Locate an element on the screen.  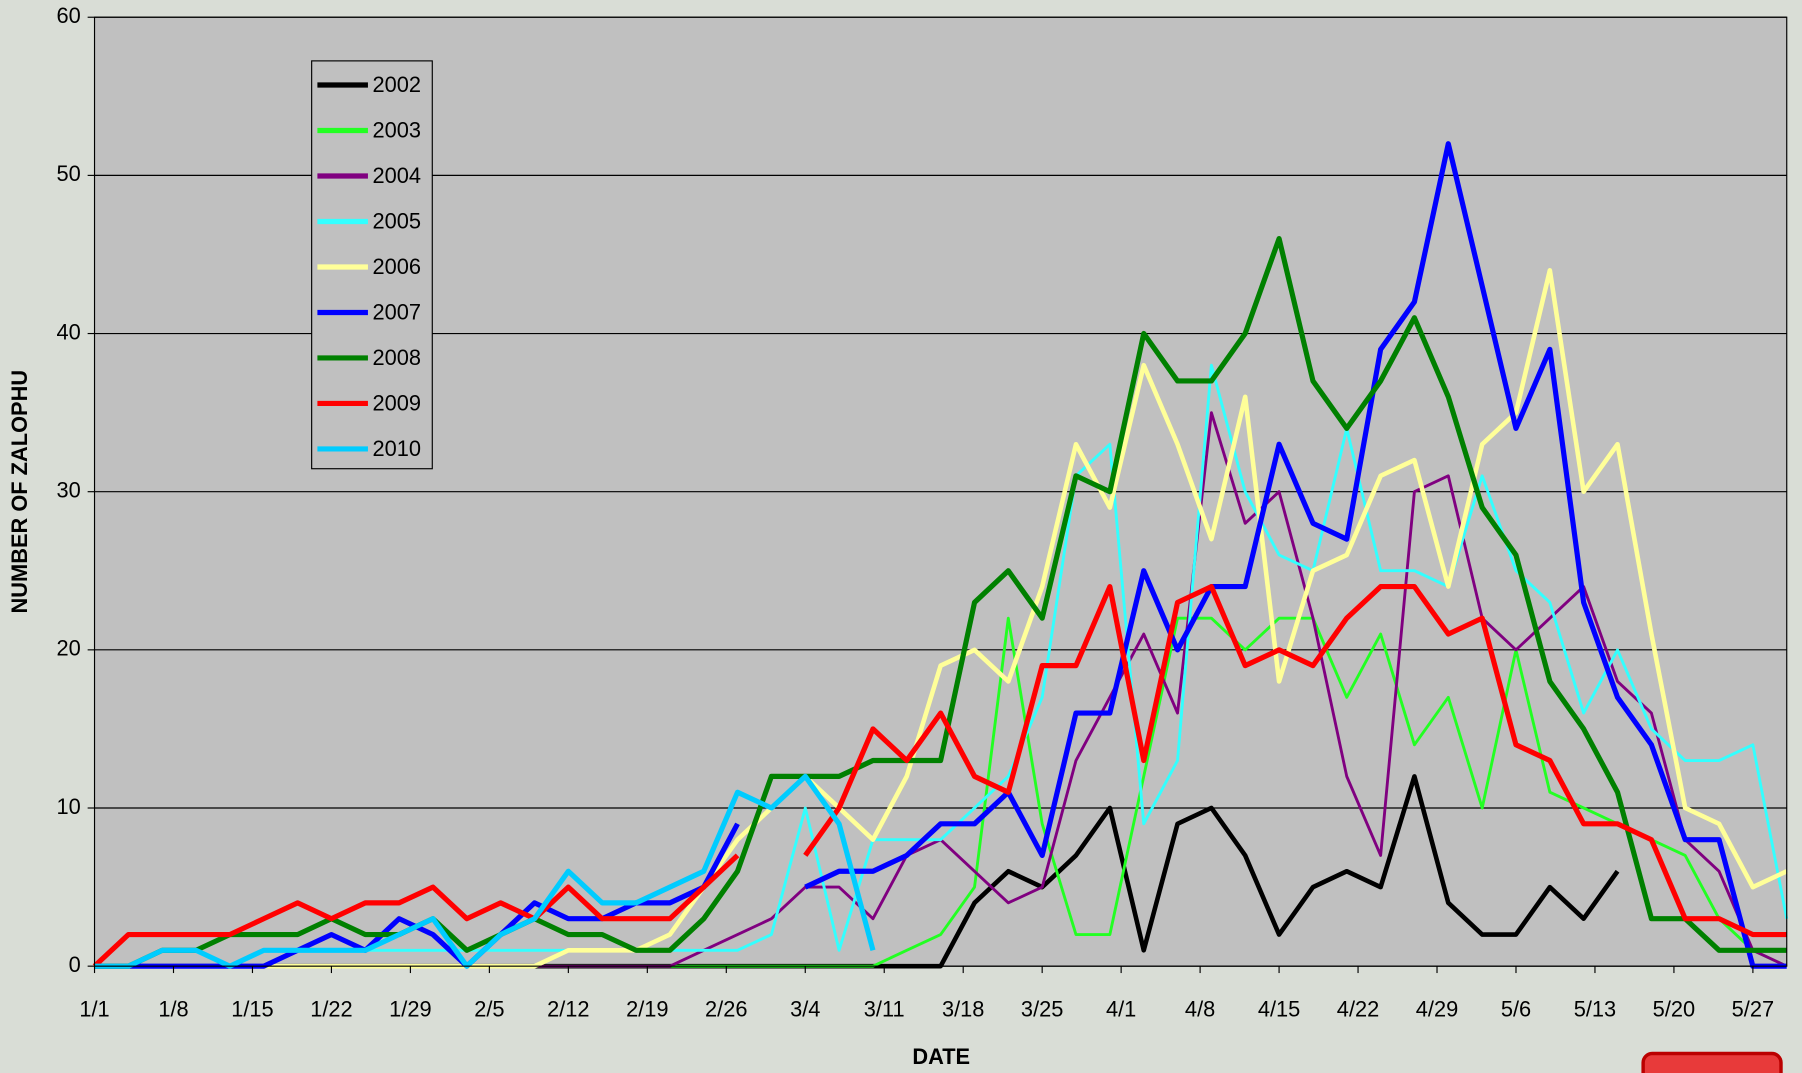
x-tick-label: 4/15 is located at coordinates (1279, 1009).